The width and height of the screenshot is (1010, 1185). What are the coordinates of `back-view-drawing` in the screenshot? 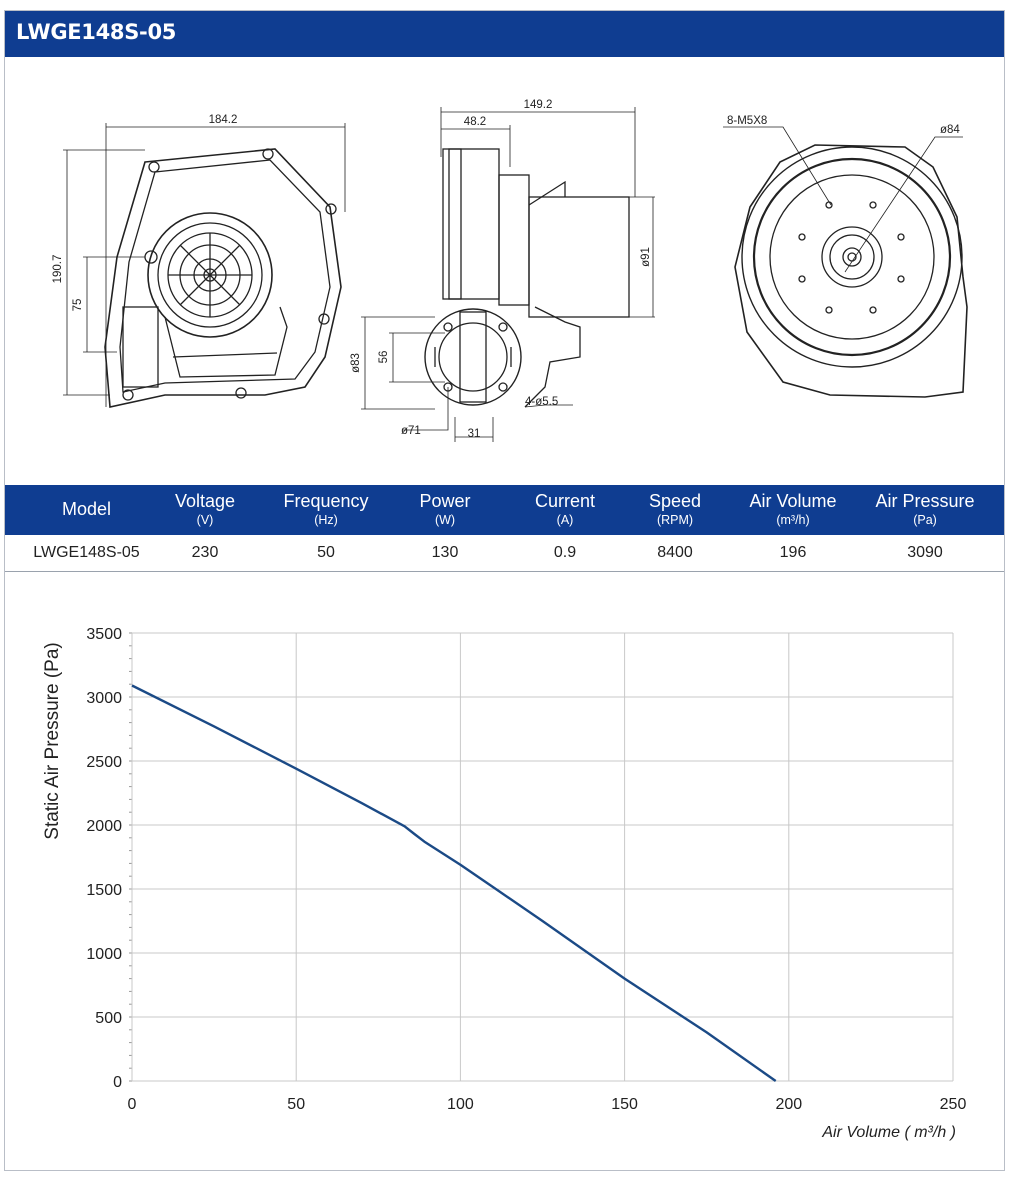 It's located at (845, 262).